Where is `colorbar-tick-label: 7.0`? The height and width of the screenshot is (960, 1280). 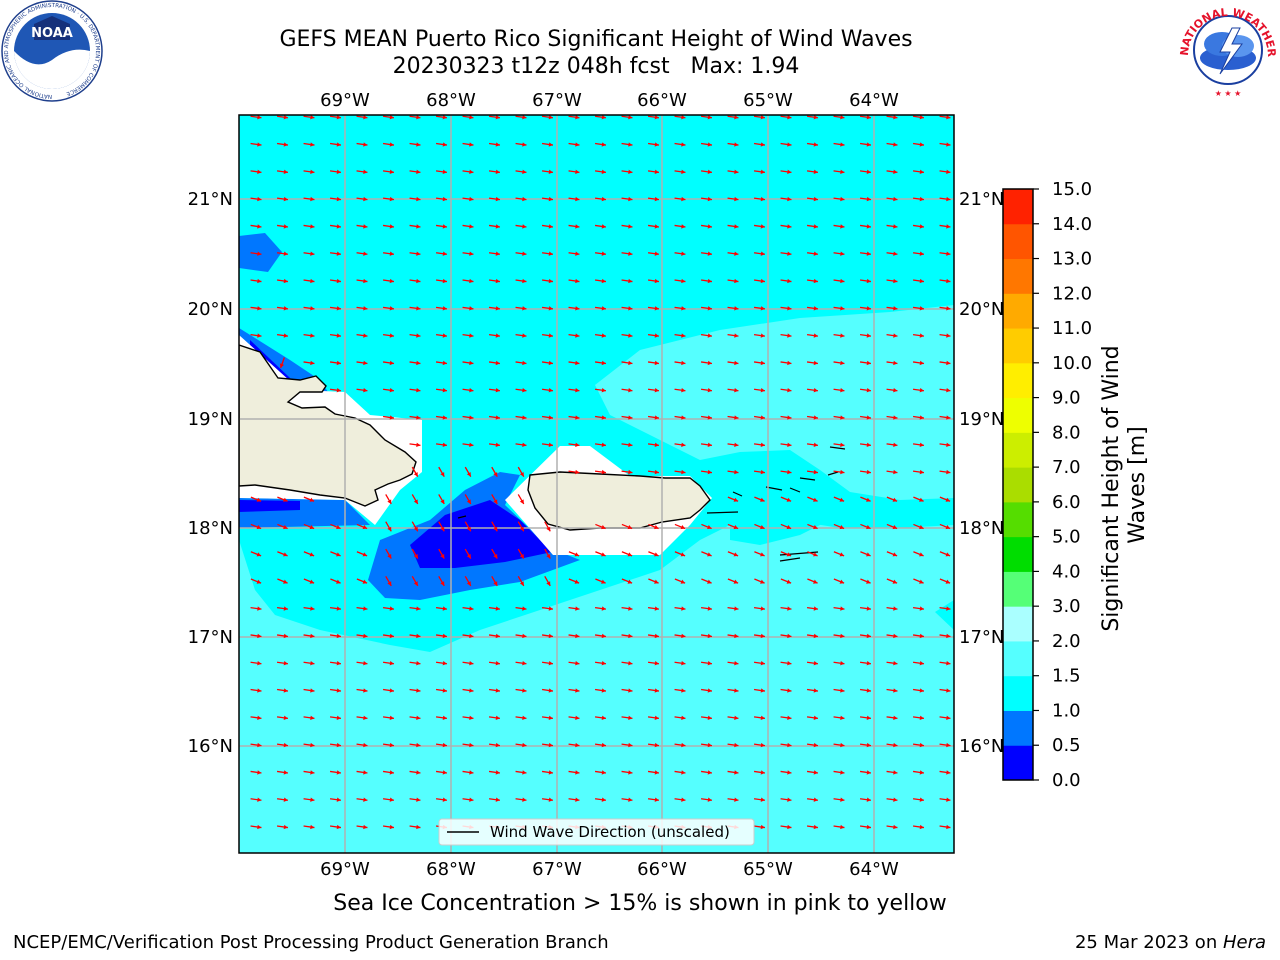 colorbar-tick-label: 7.0 is located at coordinates (1066, 467).